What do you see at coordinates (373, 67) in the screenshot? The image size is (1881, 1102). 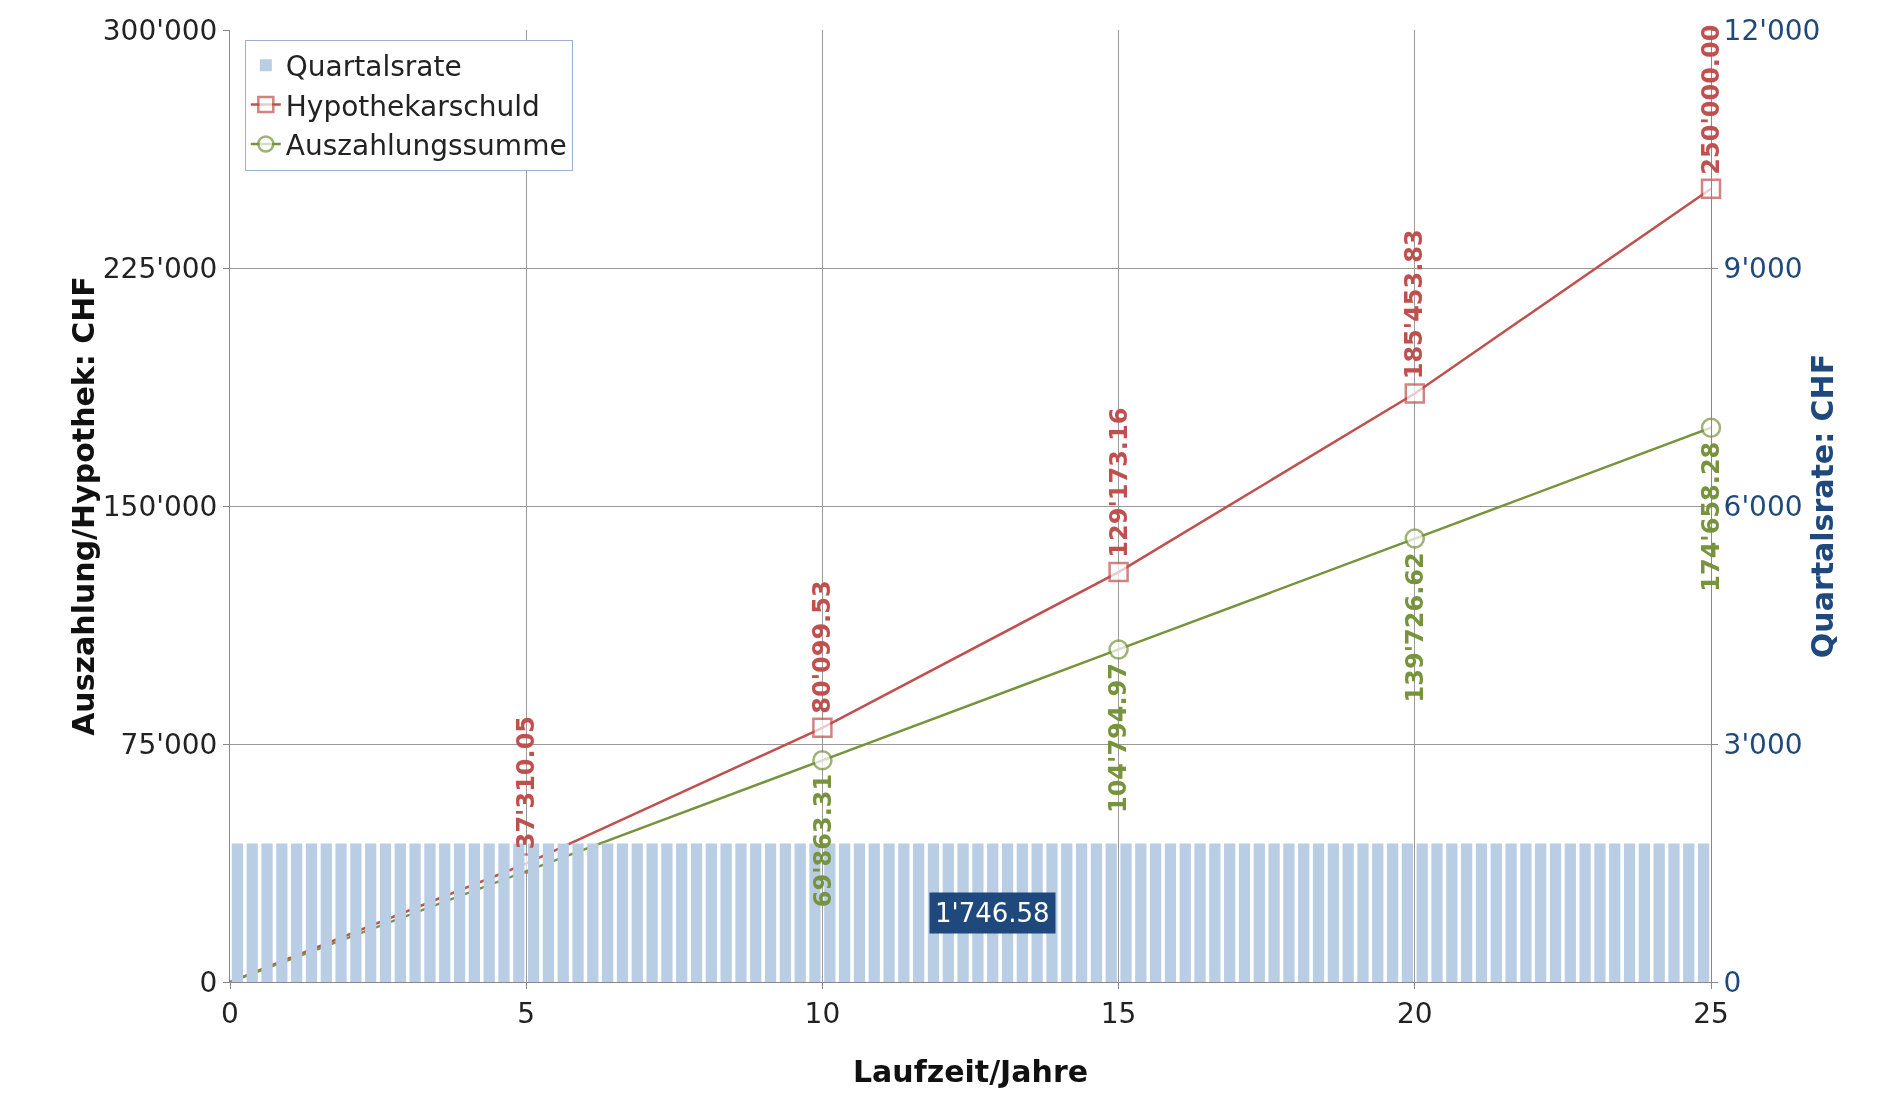 I see `legend-label: Quartalsrate` at bounding box center [373, 67].